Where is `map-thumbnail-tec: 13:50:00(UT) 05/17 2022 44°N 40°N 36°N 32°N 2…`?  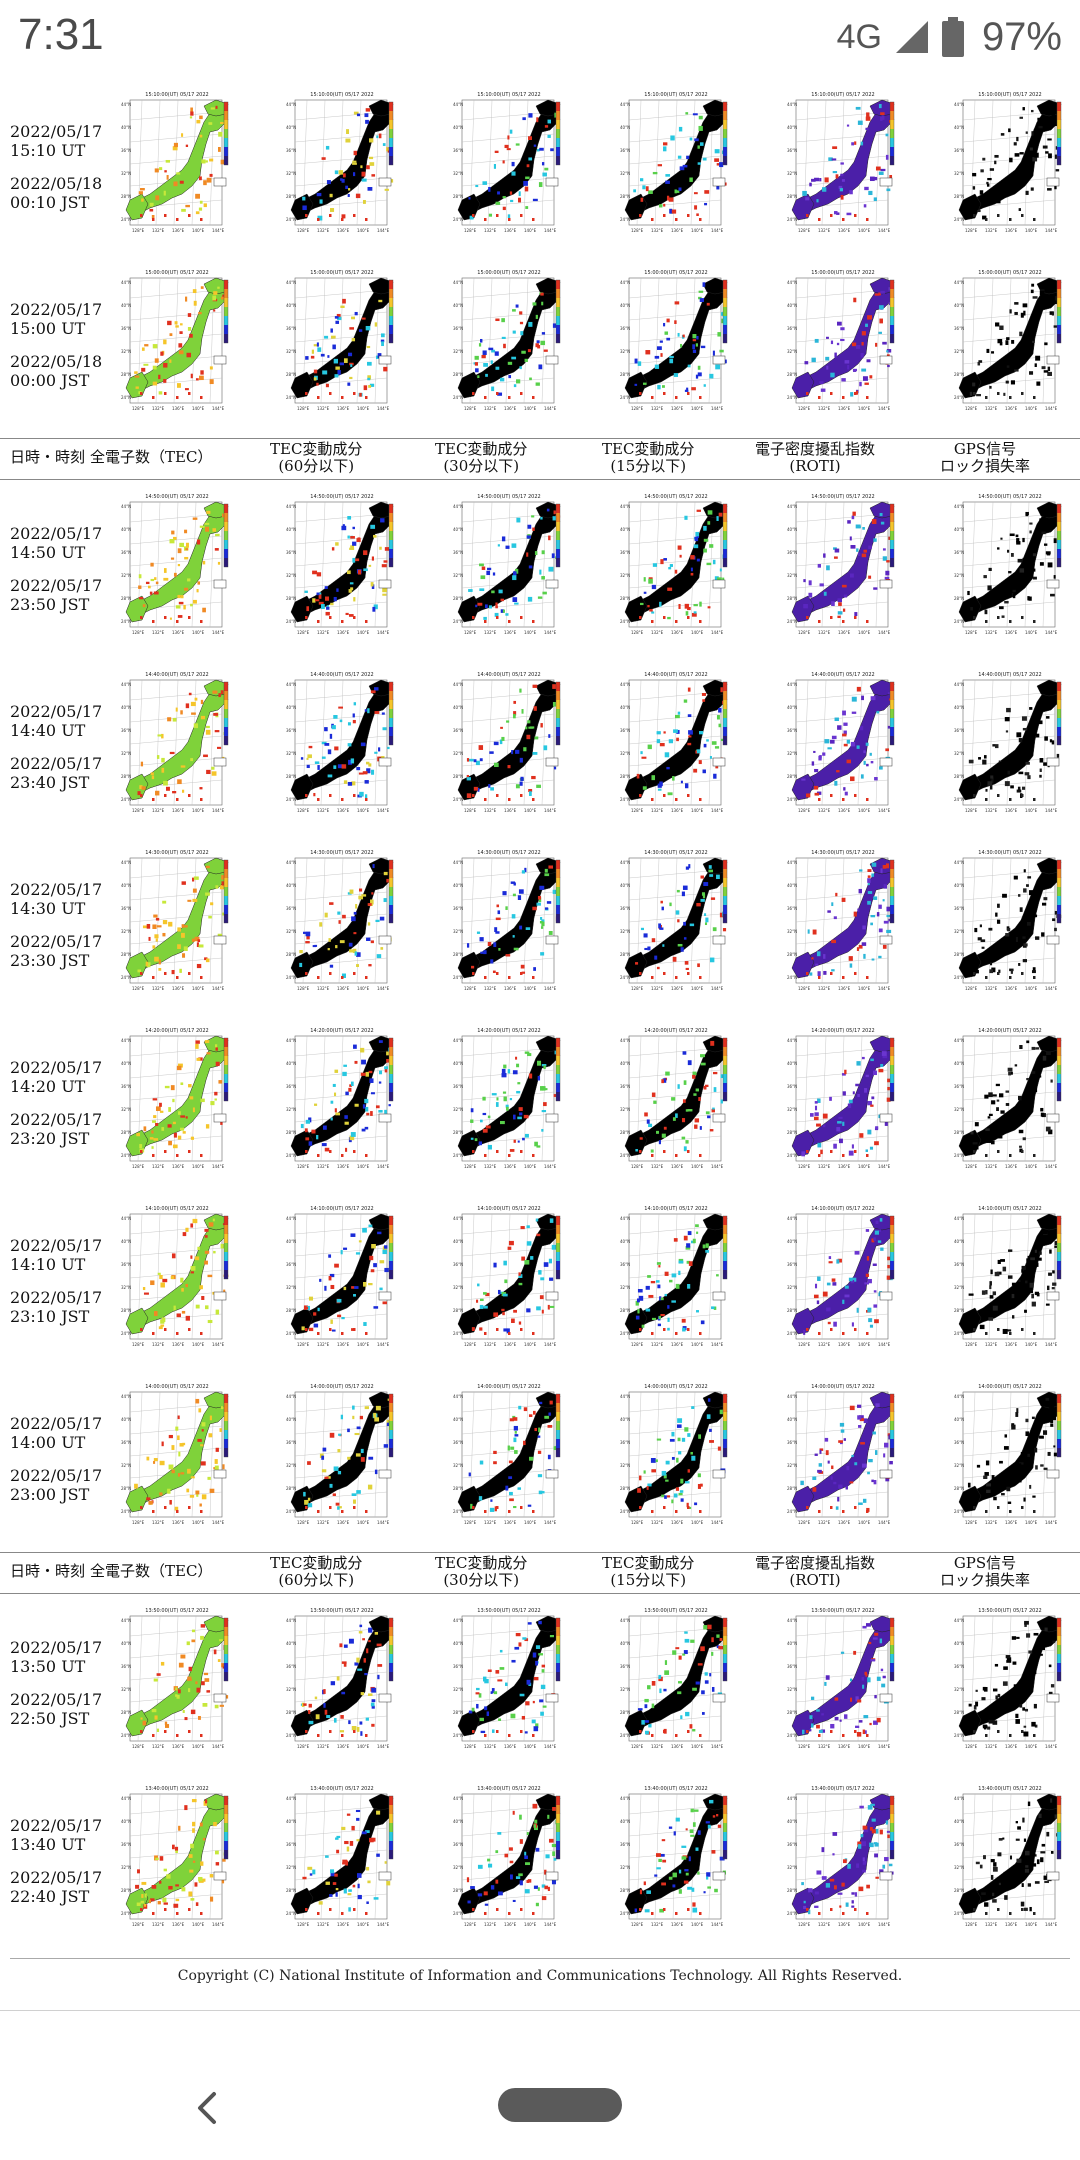
map-thumbnail-tec: 13:50:00(UT) 05/17 2022 44°N 40°N 36°N 32°N 2… is located at coordinates (177, 1678).